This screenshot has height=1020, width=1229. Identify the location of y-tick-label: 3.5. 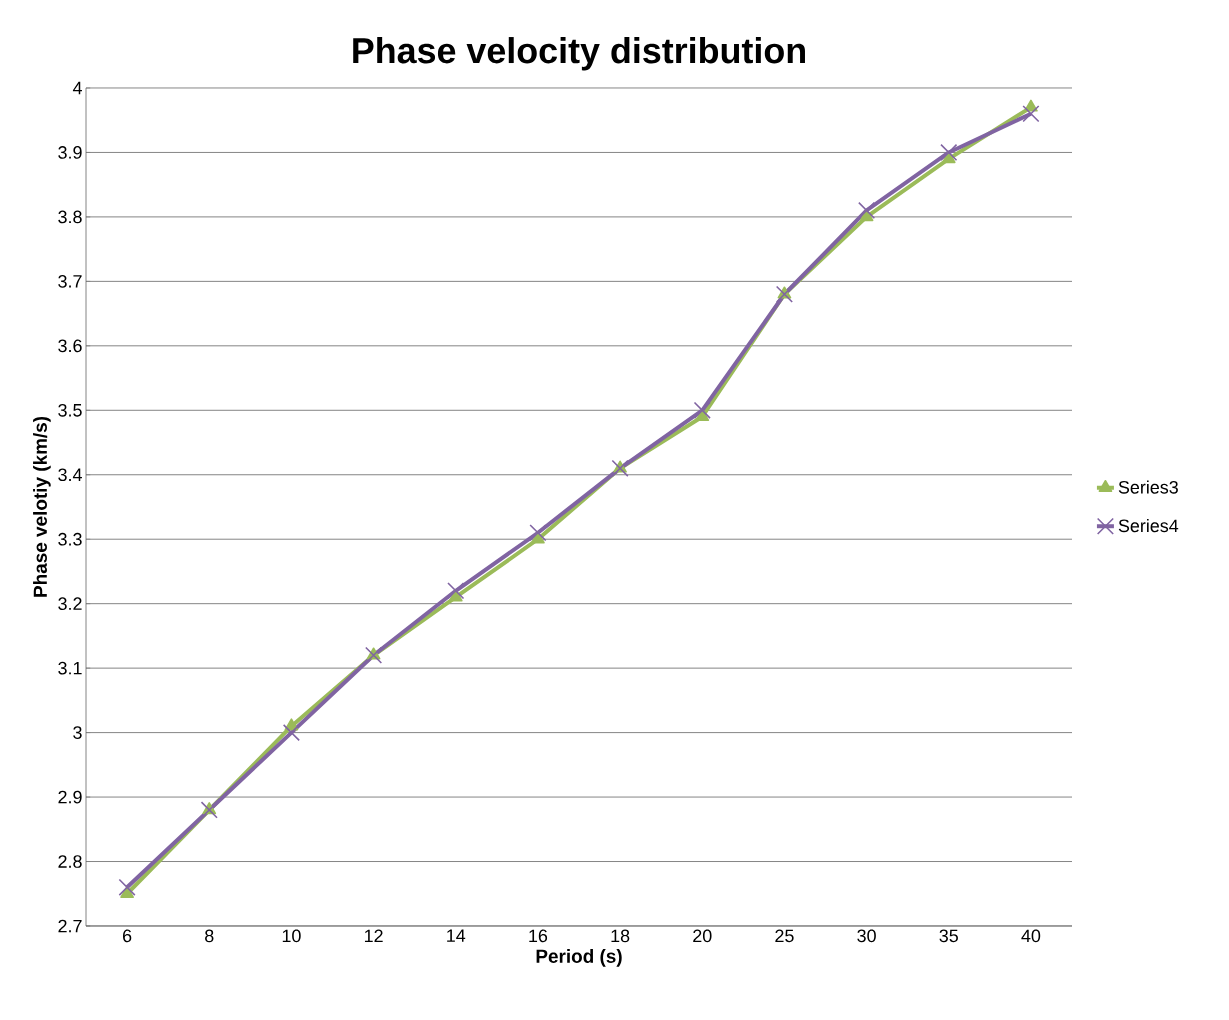
(70, 410).